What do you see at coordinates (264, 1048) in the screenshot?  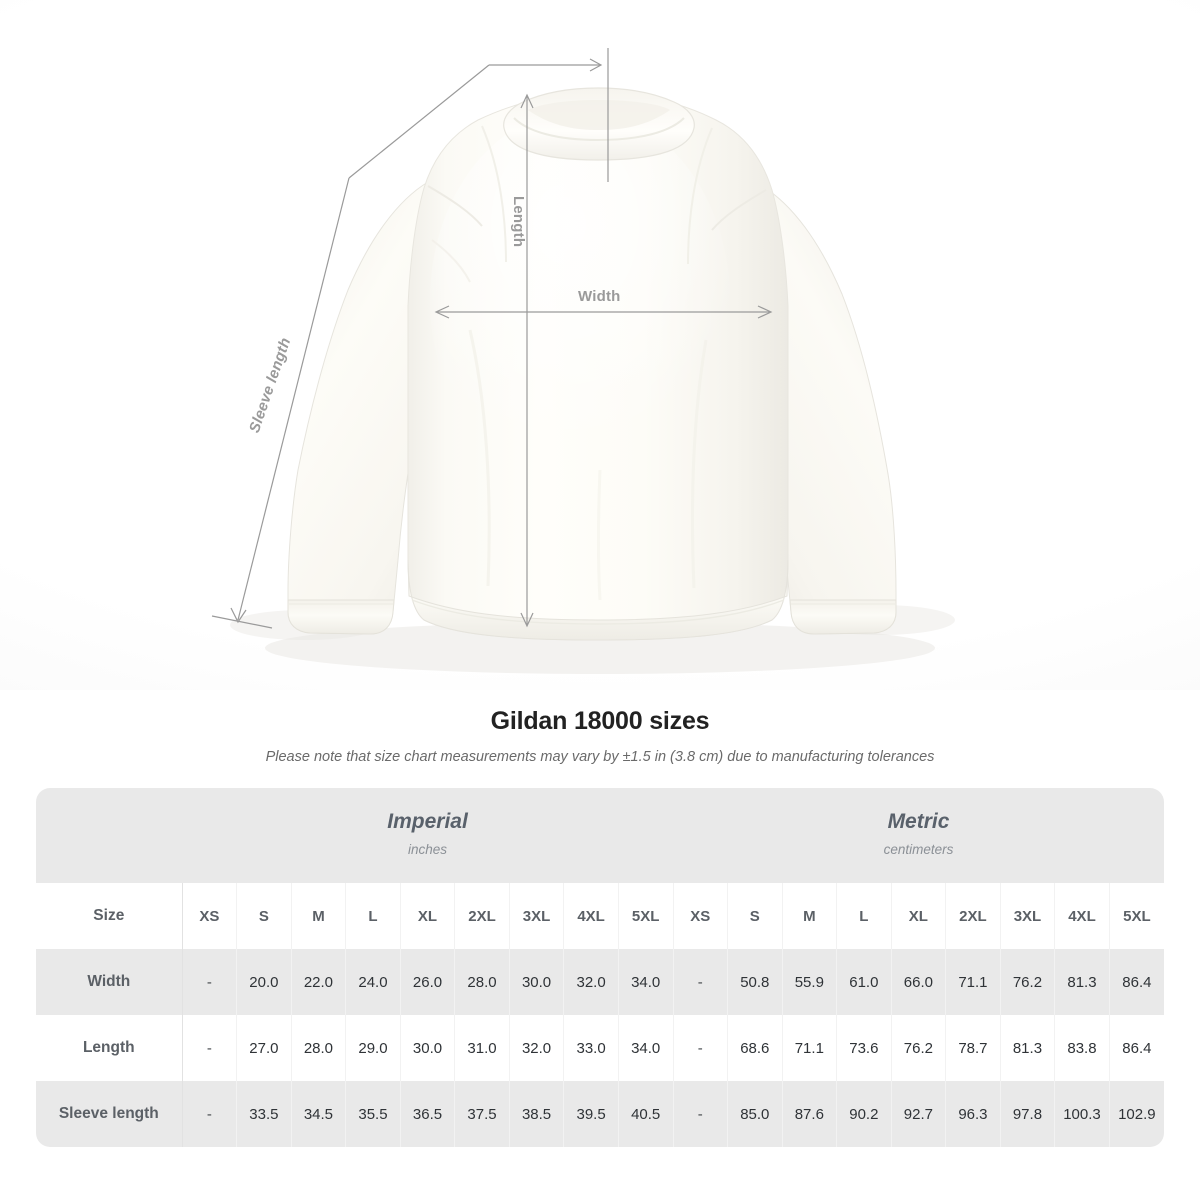 I see `table-cell: 27.0` at bounding box center [264, 1048].